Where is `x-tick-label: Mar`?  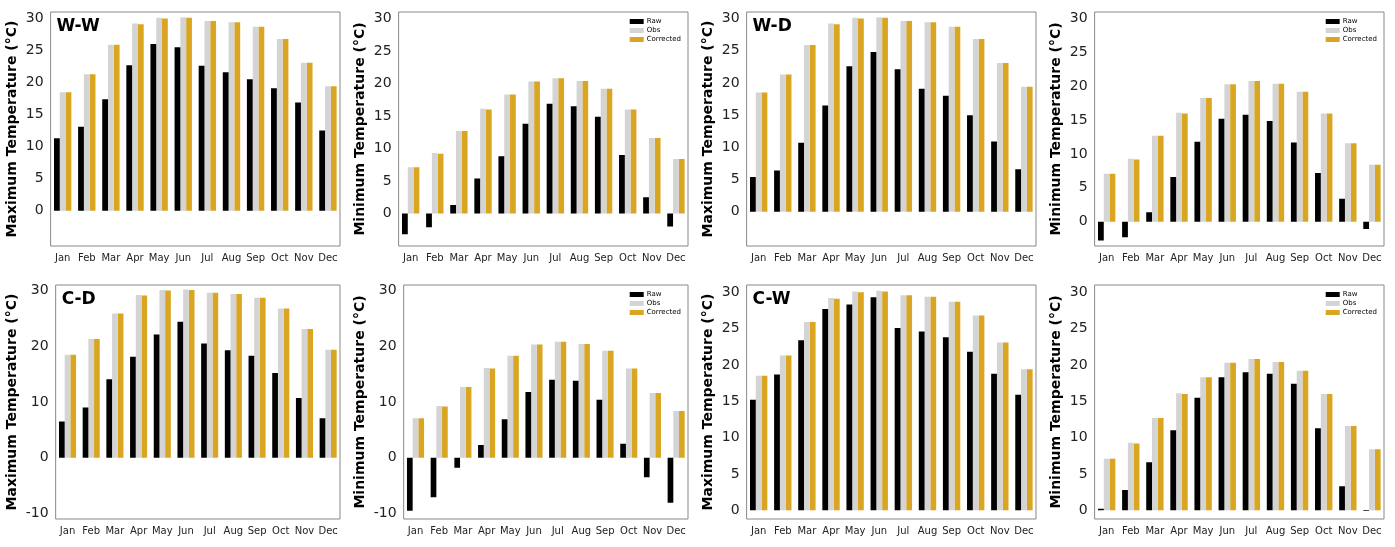 x-tick-label: Mar is located at coordinates (459, 257).